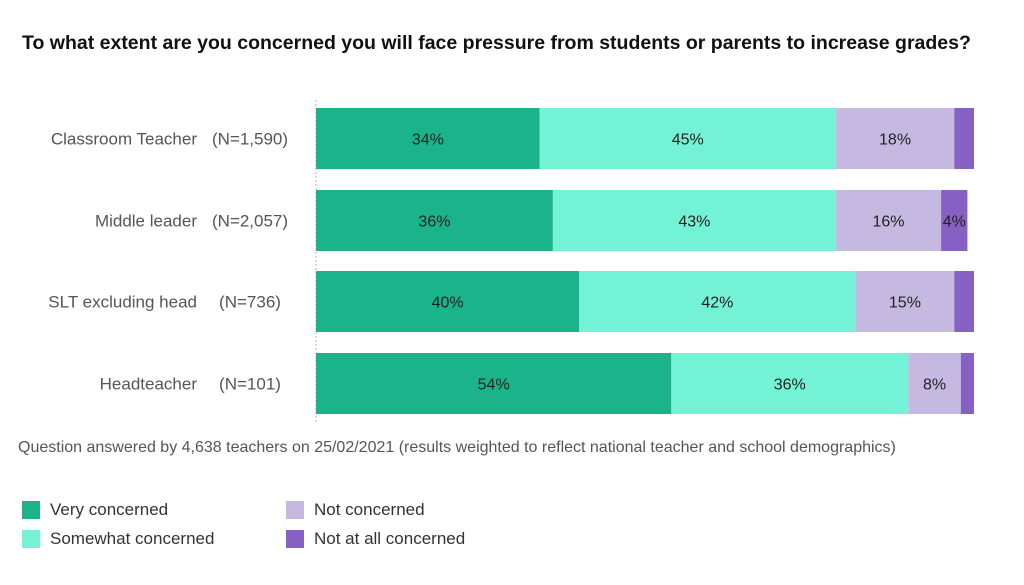  Describe the element at coordinates (31, 539) in the screenshot. I see `legend-swatch-somewhat-concerned` at that location.